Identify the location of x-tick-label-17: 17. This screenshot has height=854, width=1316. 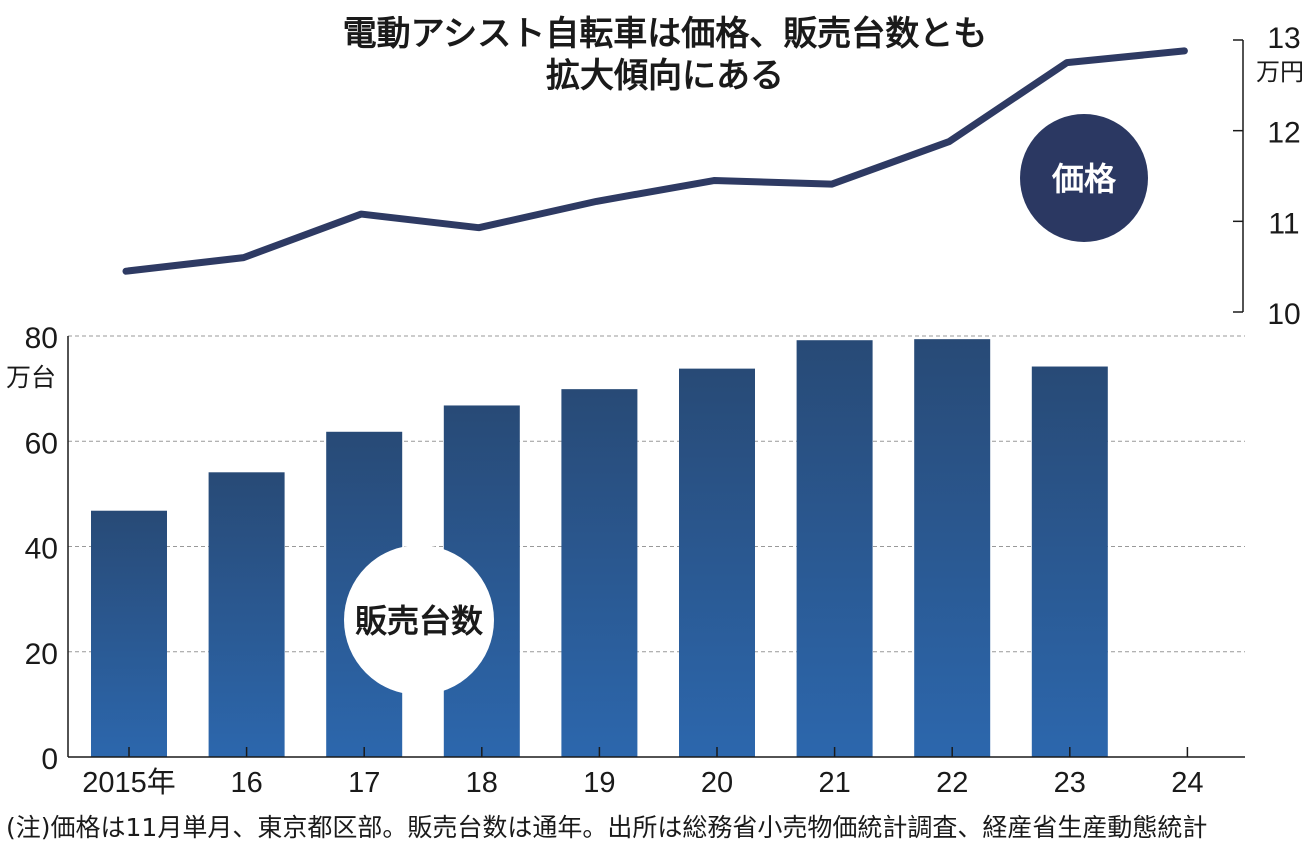
(364, 783).